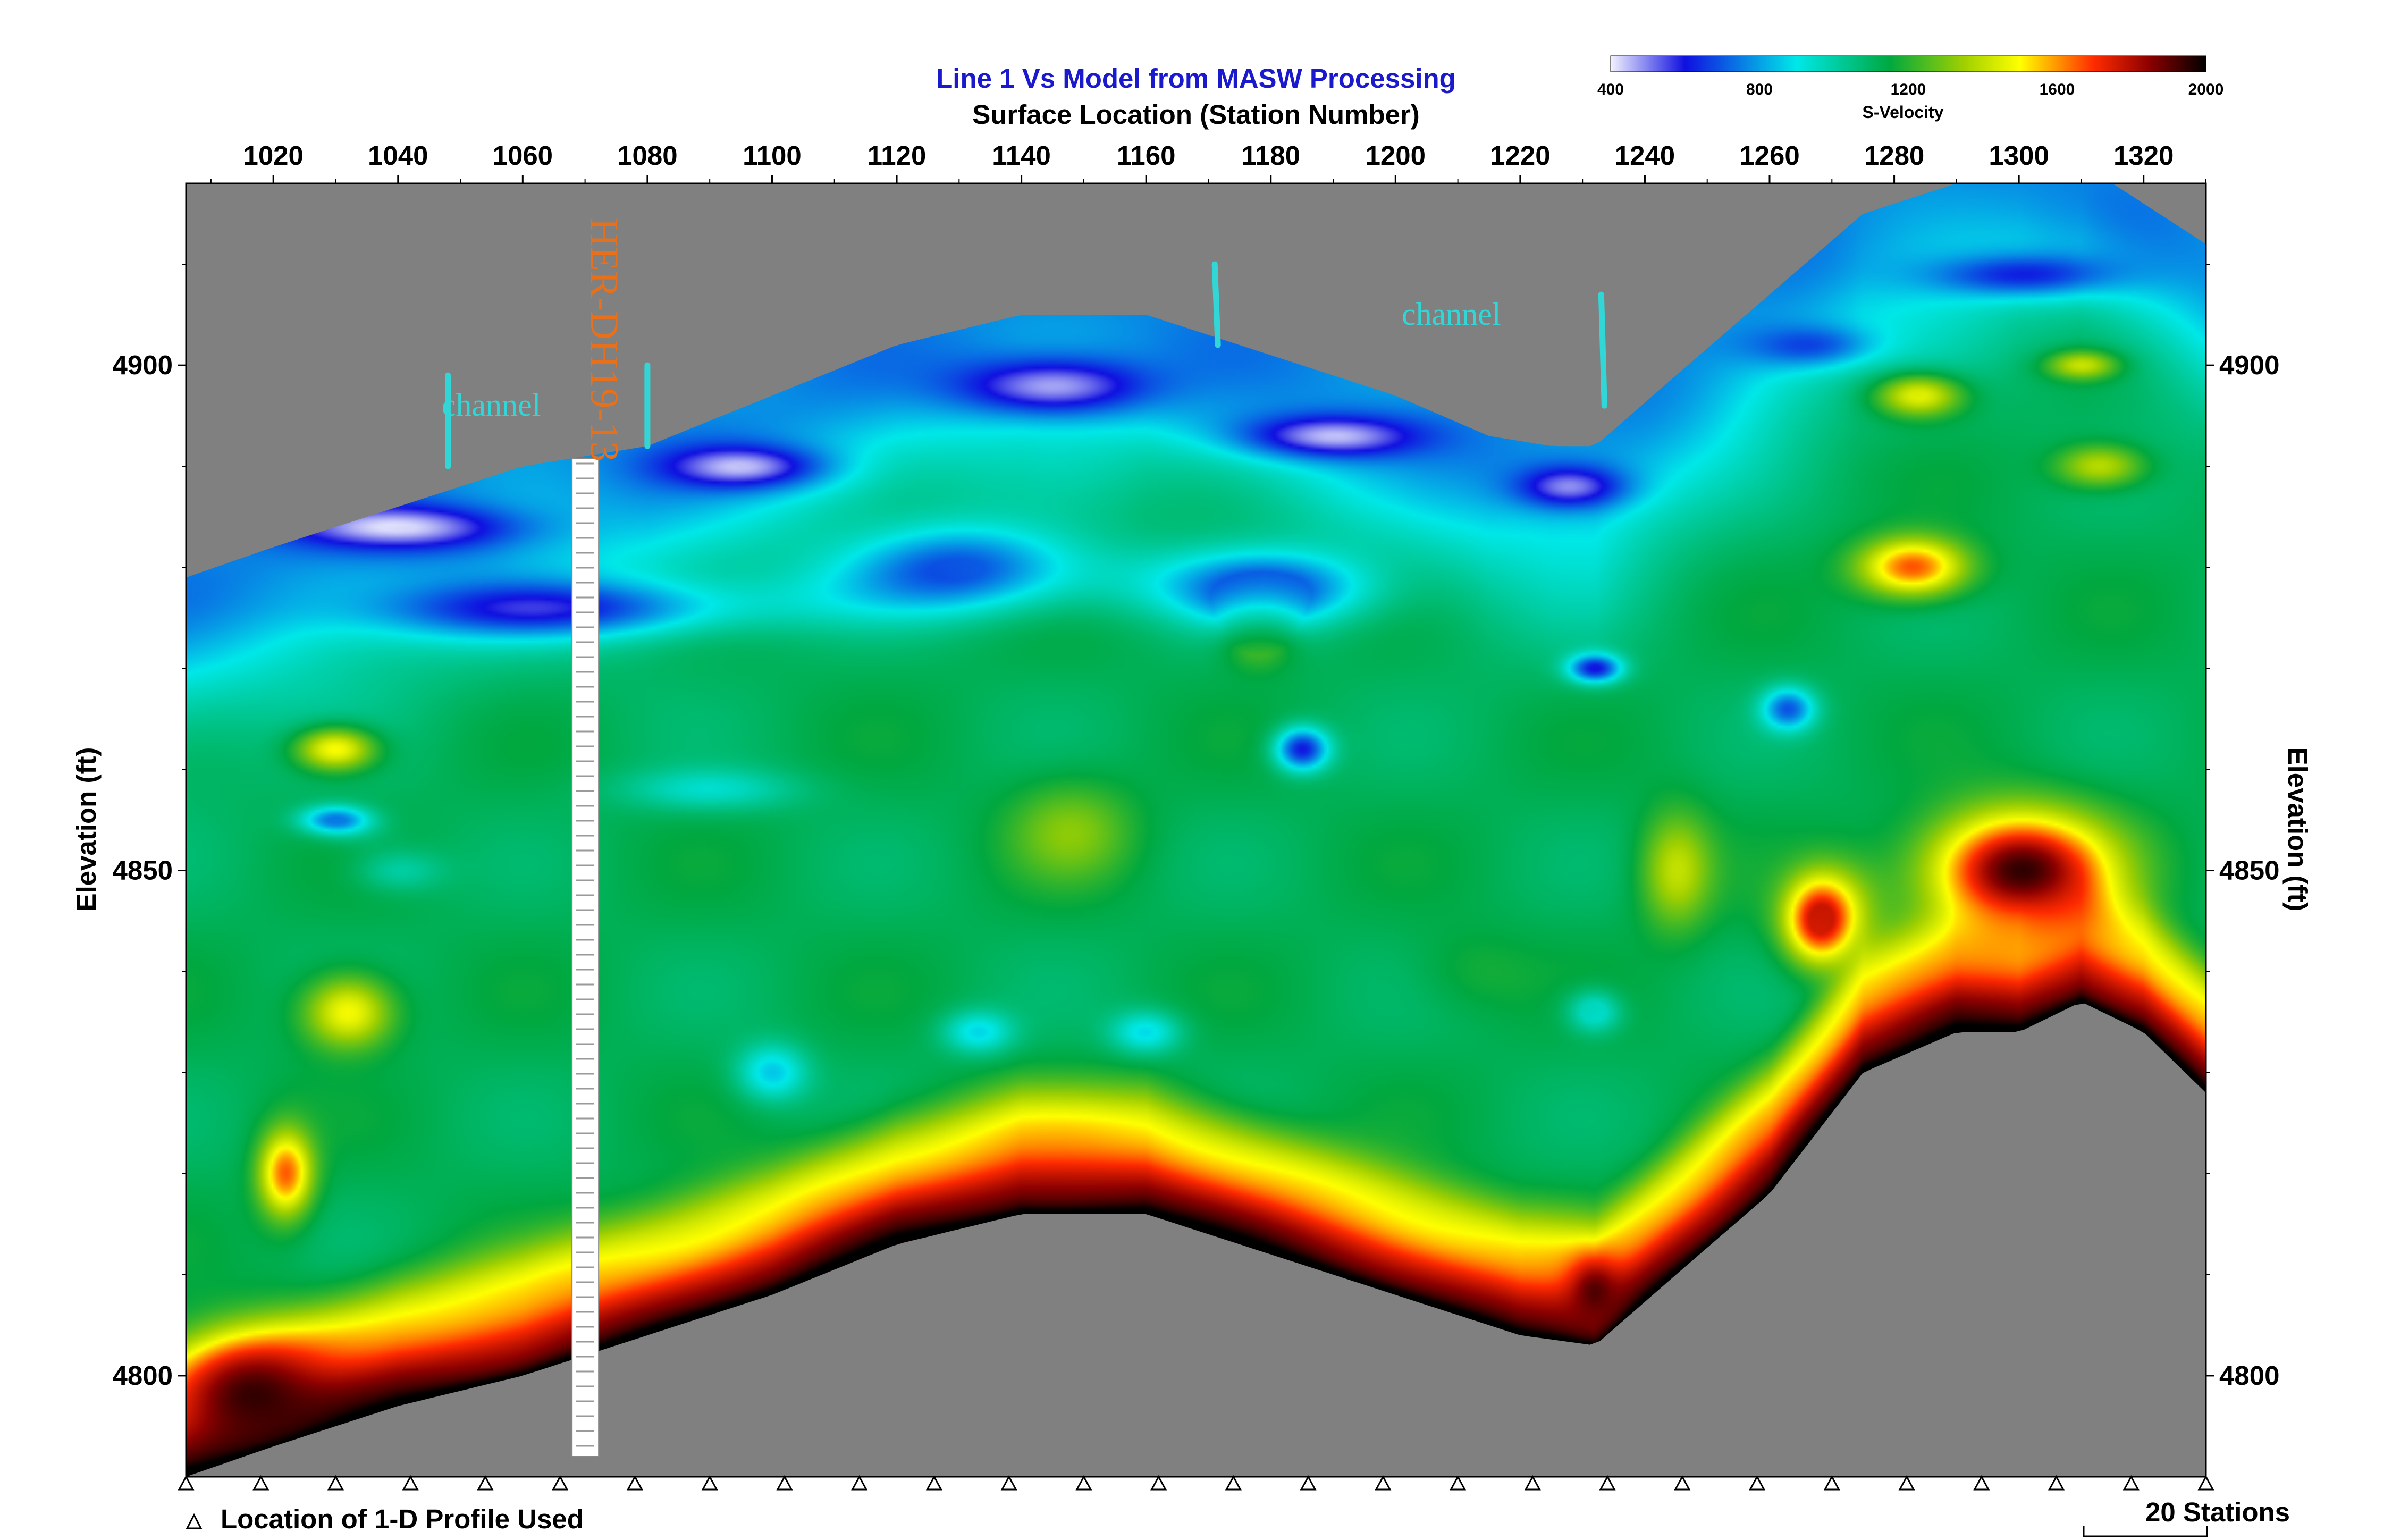  Describe the element at coordinates (2143, 155) in the screenshot. I see `x-tick-label: 1320` at that location.